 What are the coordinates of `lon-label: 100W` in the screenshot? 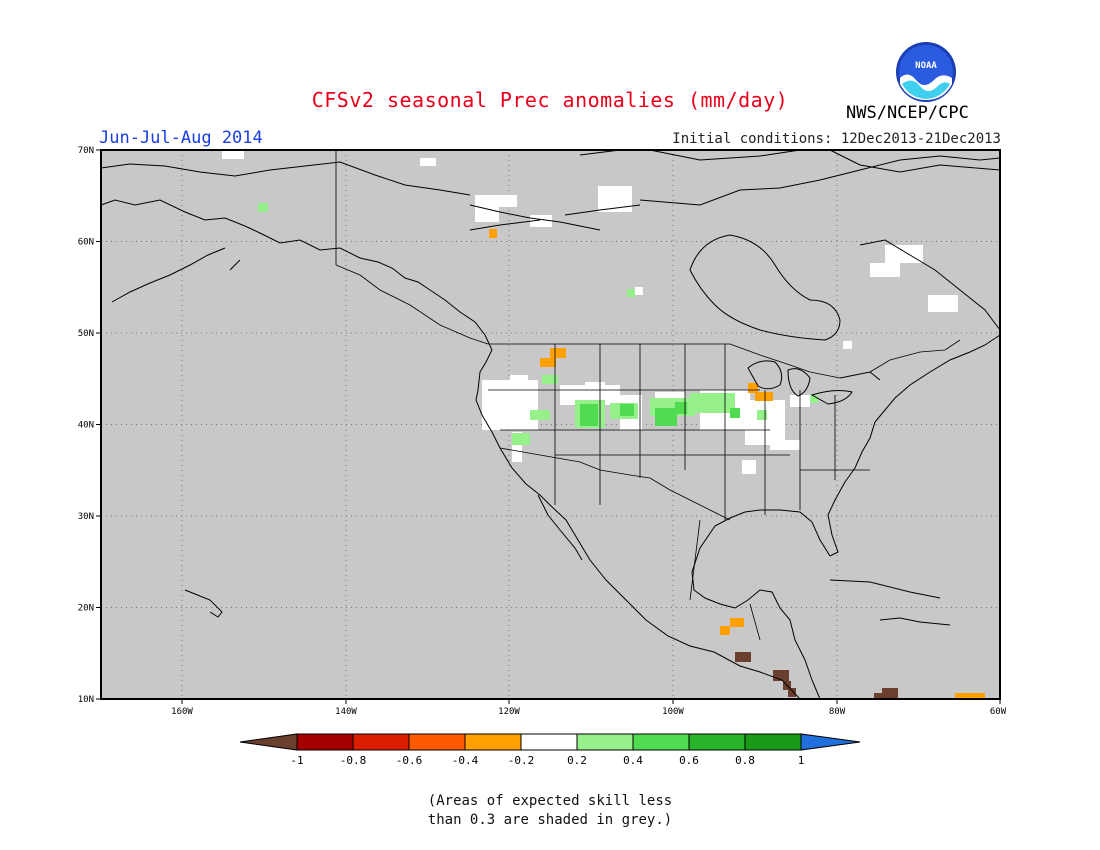 It's located at (673, 712).